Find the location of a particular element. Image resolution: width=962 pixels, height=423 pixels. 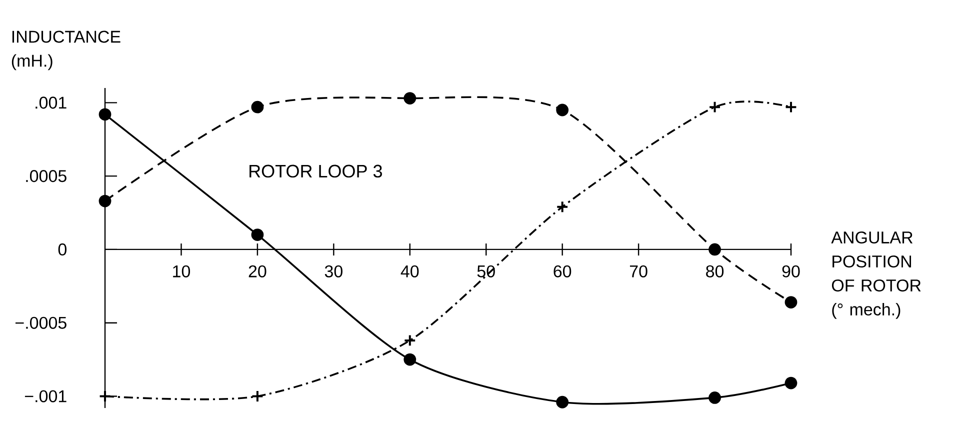

x-tick-label: 30 is located at coordinates (333, 271).